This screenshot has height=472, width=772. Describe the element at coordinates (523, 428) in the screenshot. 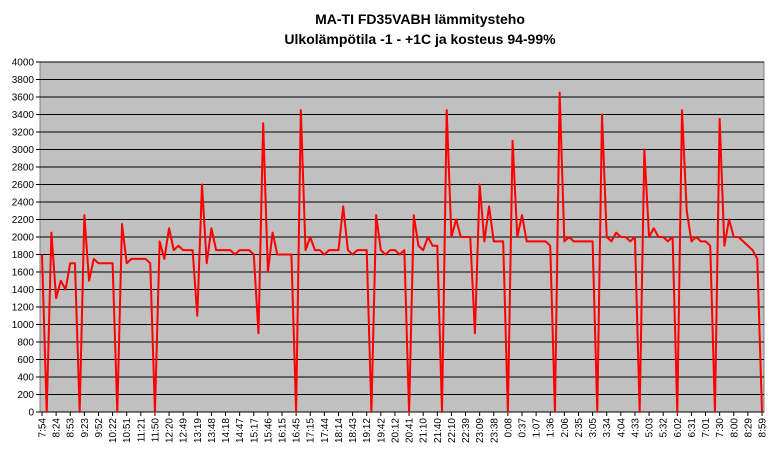

I see `x-tick-label: 0:37` at that location.